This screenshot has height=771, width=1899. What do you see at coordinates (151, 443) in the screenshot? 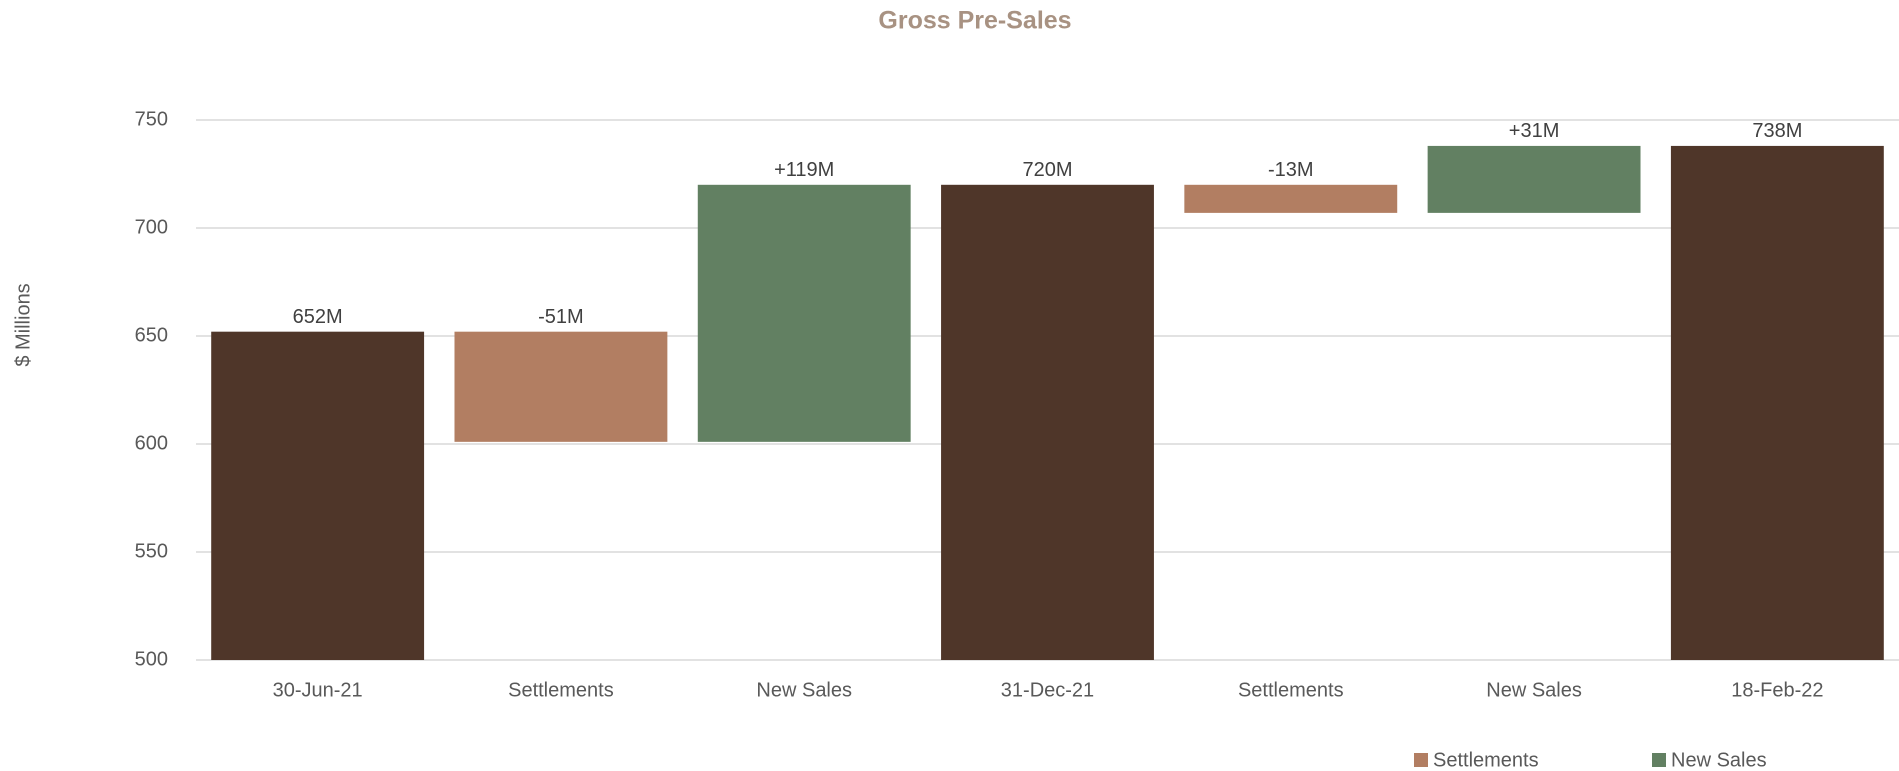
I see `y-tick-label: 600` at bounding box center [151, 443].